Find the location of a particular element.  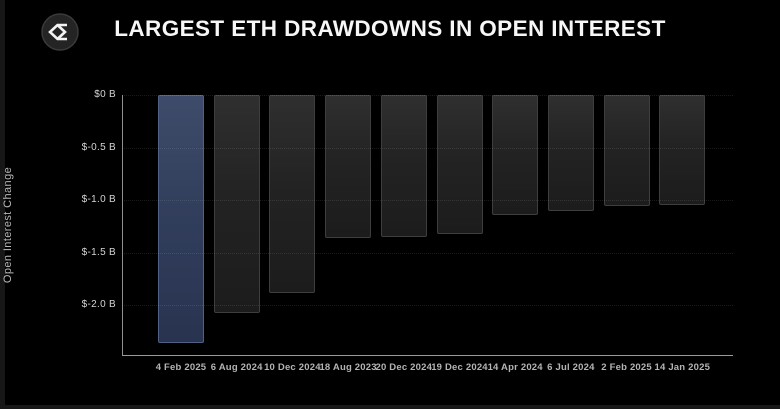

x-tick-label: 2 Feb 2025 is located at coordinates (626, 367).